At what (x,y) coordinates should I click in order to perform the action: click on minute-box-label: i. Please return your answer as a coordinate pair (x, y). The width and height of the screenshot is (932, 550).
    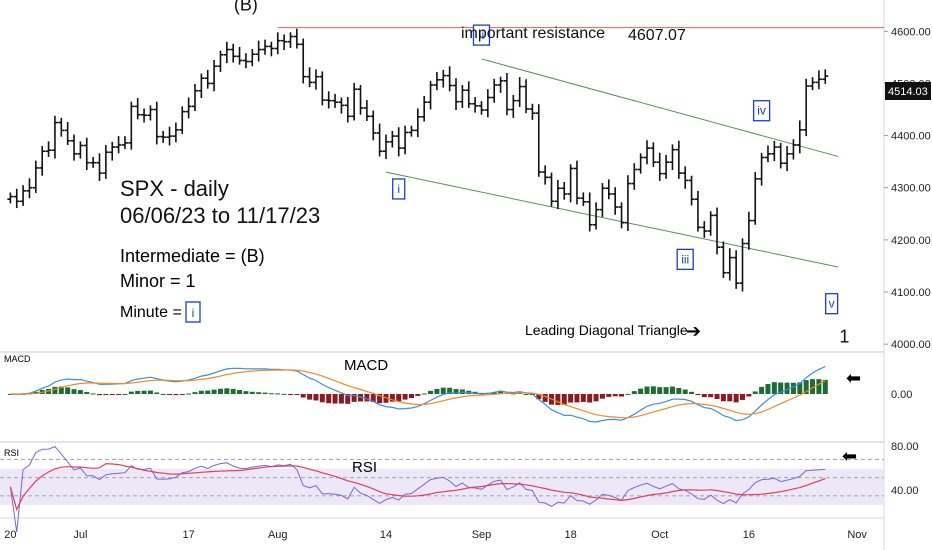
    Looking at the image, I should click on (193, 313).